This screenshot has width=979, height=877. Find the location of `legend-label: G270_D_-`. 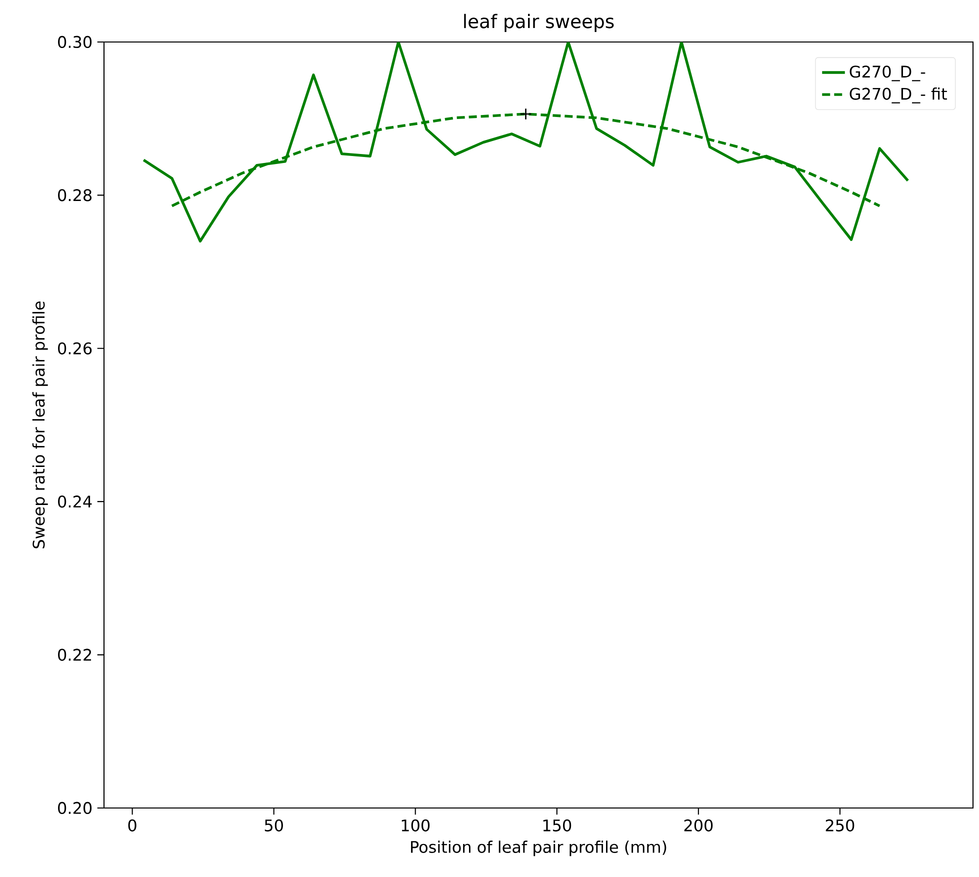

legend-label: G270_D_- is located at coordinates (888, 74).